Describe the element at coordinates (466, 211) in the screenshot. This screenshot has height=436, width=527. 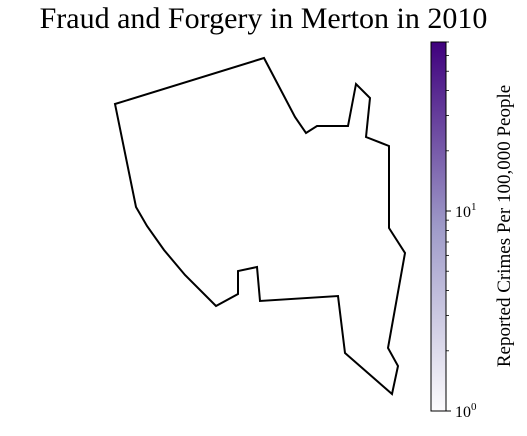
I see `colorbar-tick-label: 10¹` at that location.